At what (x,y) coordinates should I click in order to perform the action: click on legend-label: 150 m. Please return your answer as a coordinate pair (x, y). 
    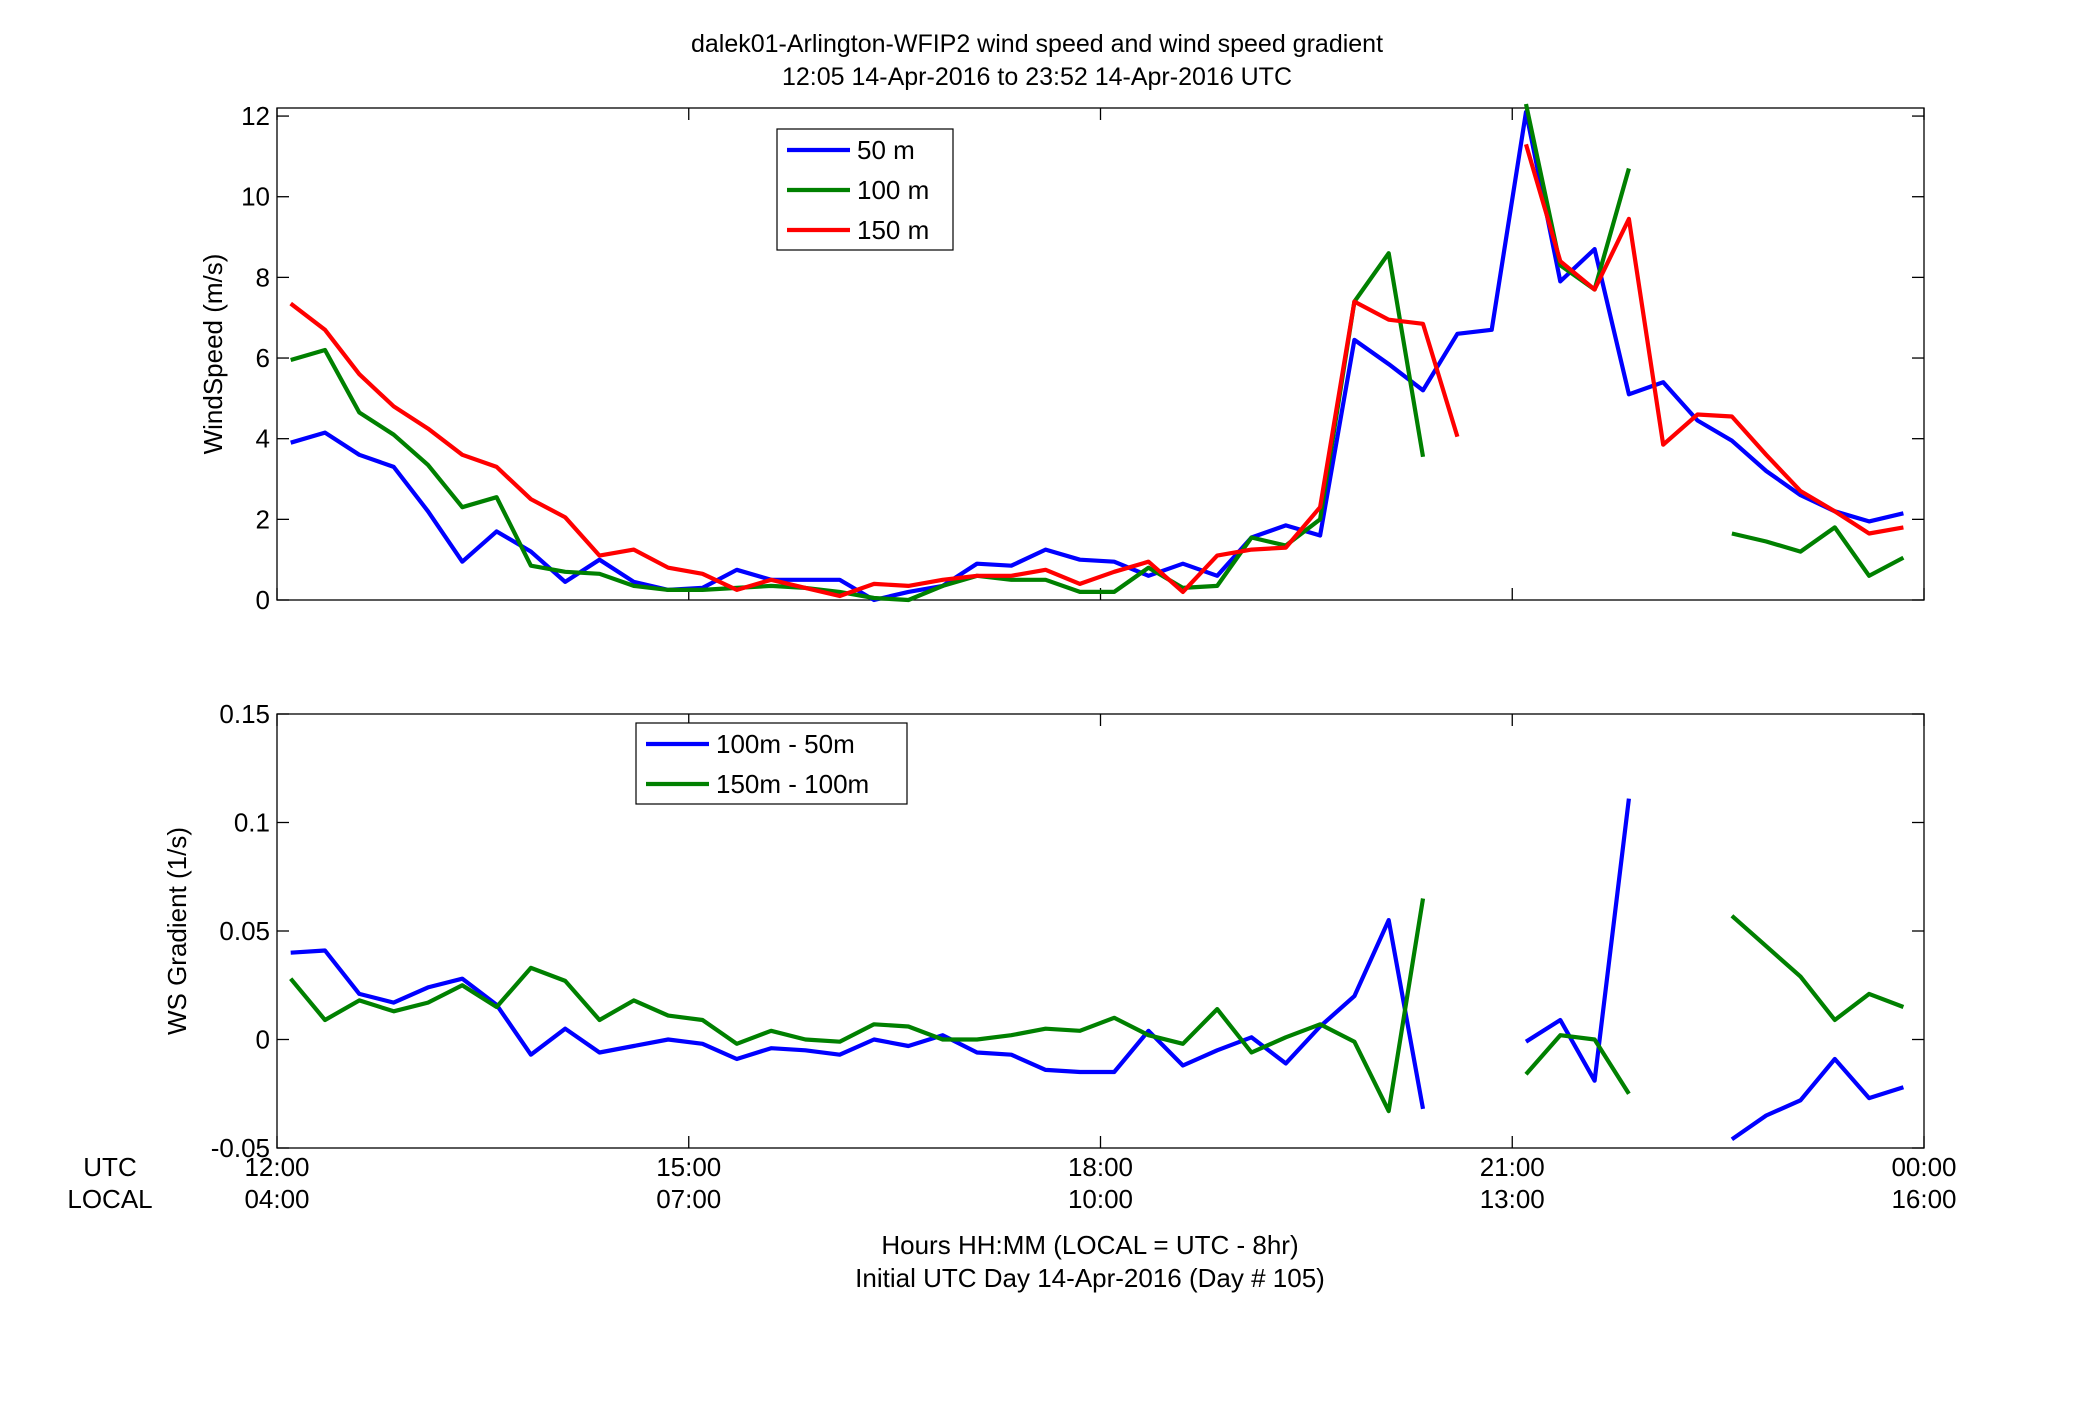
    Looking at the image, I should click on (893, 230).